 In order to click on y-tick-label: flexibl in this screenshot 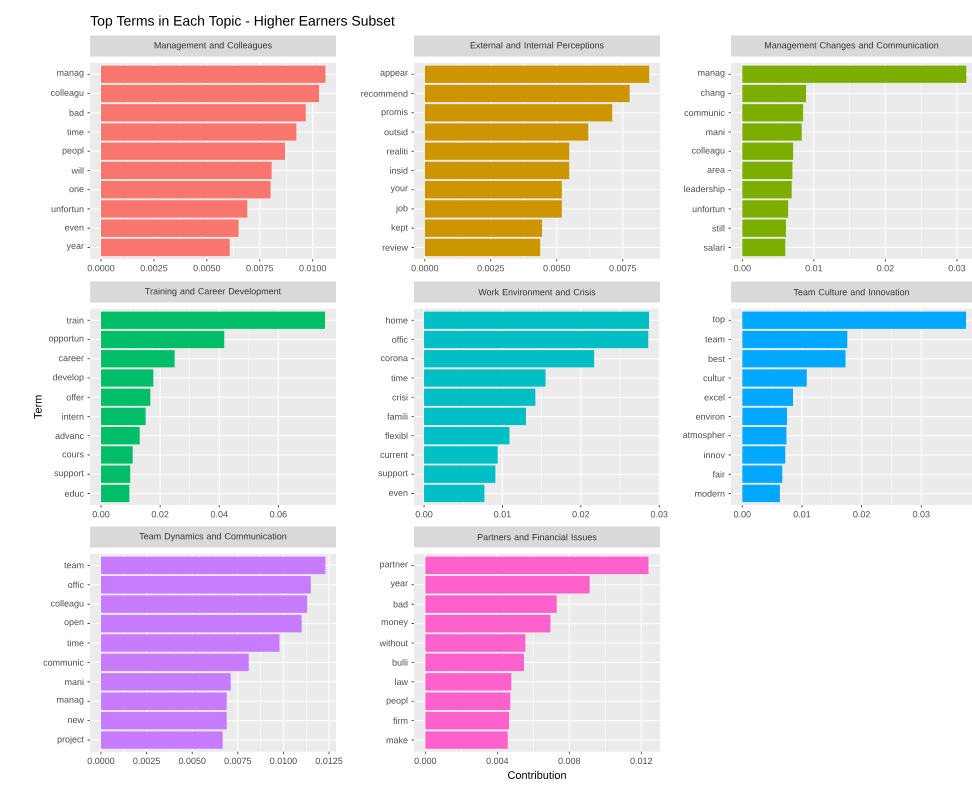, I will do `click(396, 436)`.